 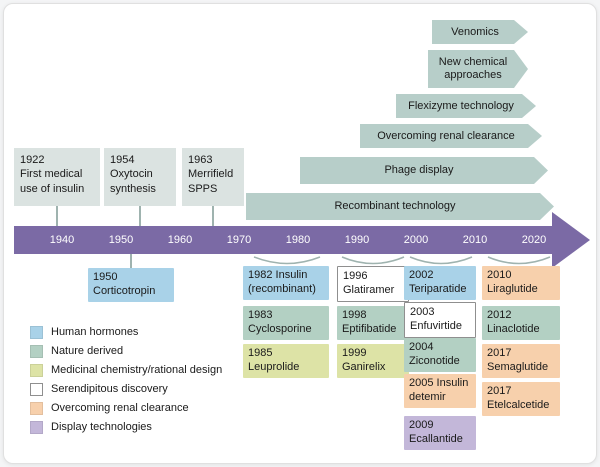 I want to click on drug-year: 1950, so click(x=105, y=277).